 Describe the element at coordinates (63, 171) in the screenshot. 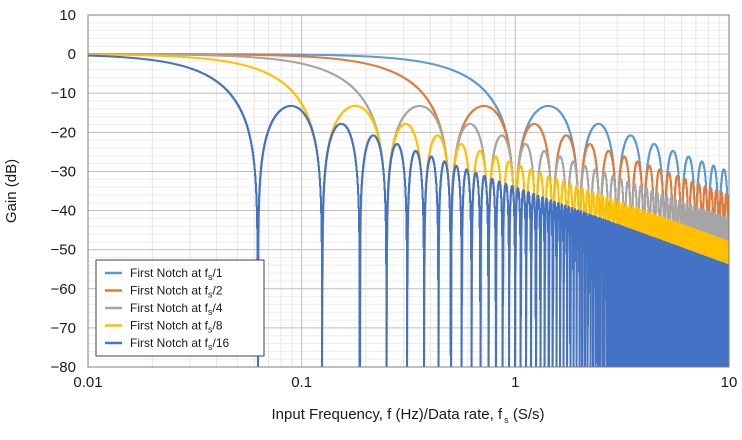

I see `y-tick-label: −30` at that location.